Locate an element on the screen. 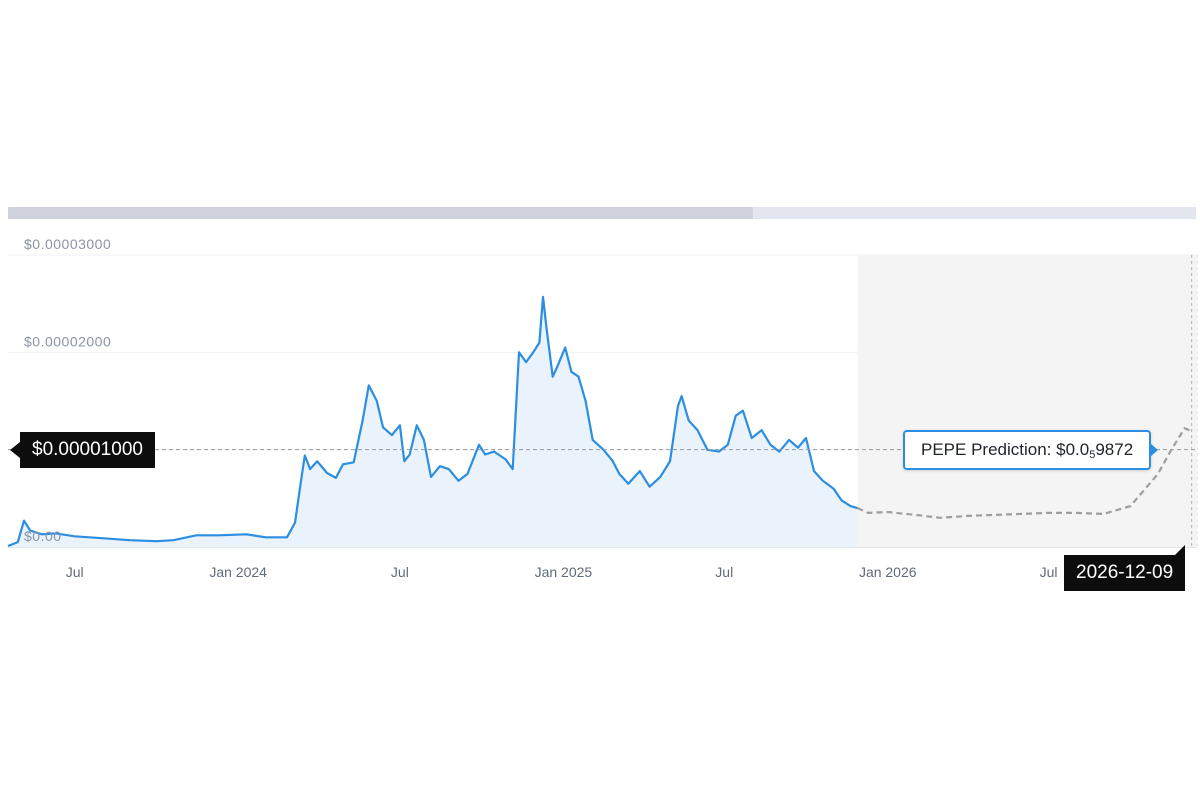 The width and height of the screenshot is (1200, 800). x-axis: Jul Jan 2024 Jul Jan 2025 Jul Jan 2026 Jul is located at coordinates (562, 572).